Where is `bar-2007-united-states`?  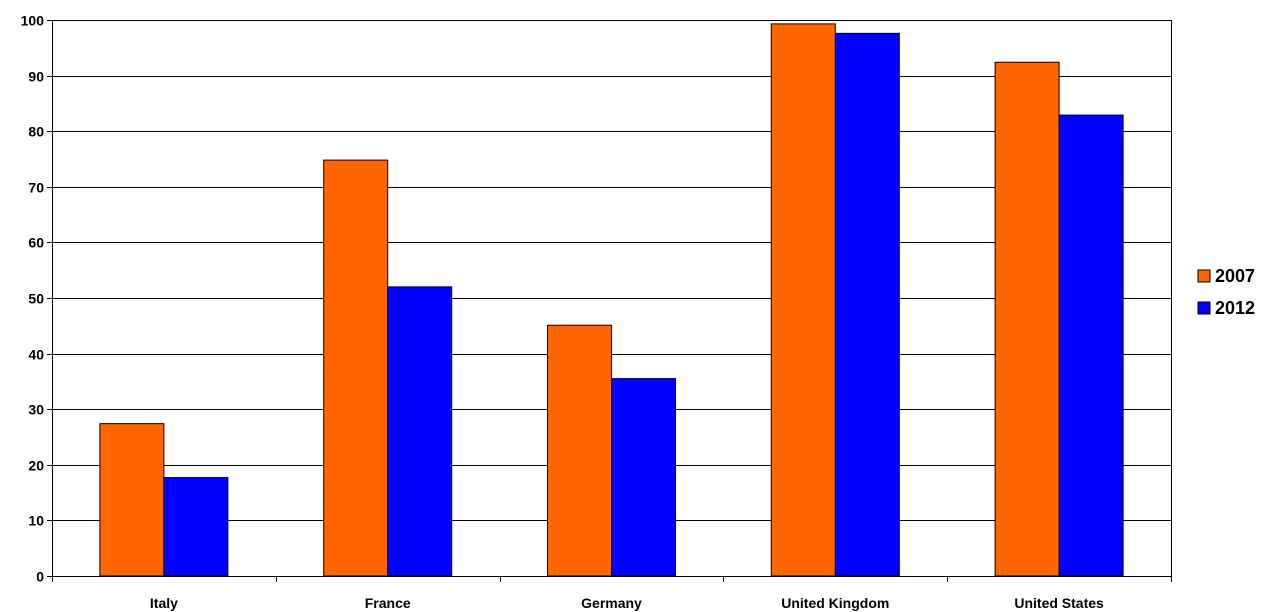 bar-2007-united-states is located at coordinates (1027, 319).